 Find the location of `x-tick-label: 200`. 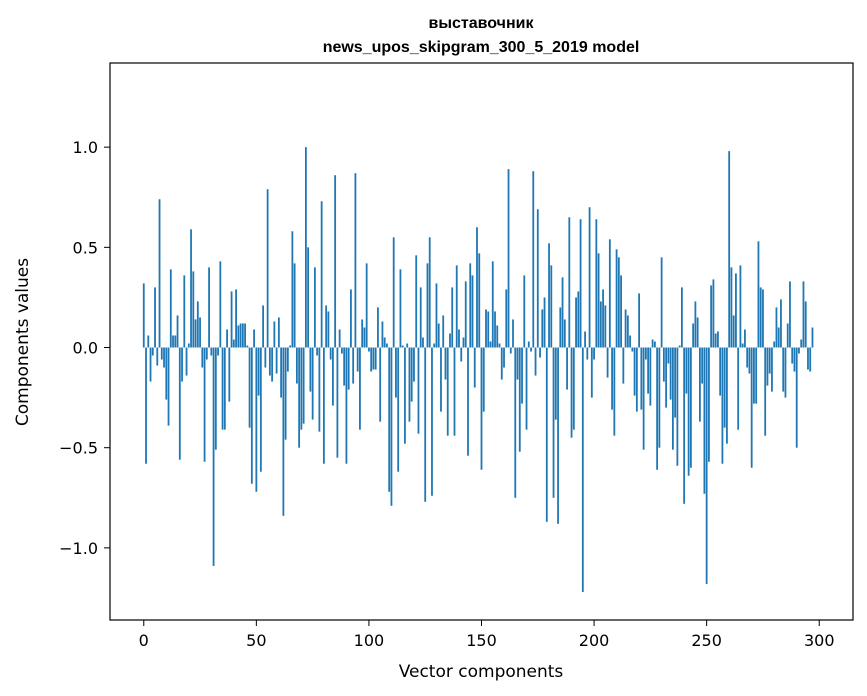

x-tick-label: 200 is located at coordinates (594, 640).